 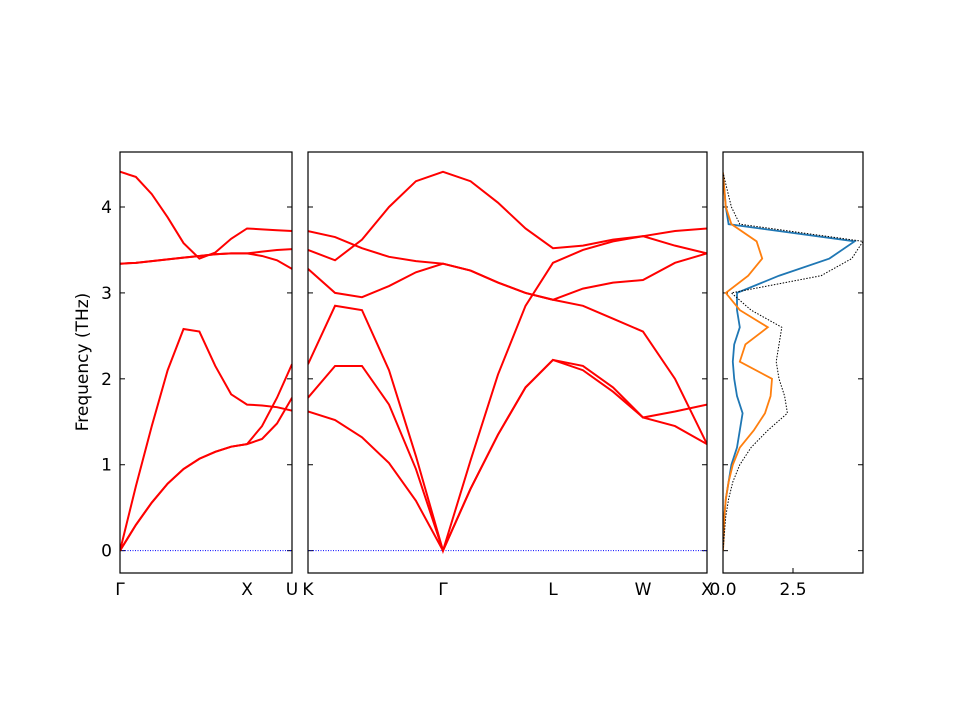 What do you see at coordinates (308, 590) in the screenshot?
I see `x-tick-label: K` at bounding box center [308, 590].